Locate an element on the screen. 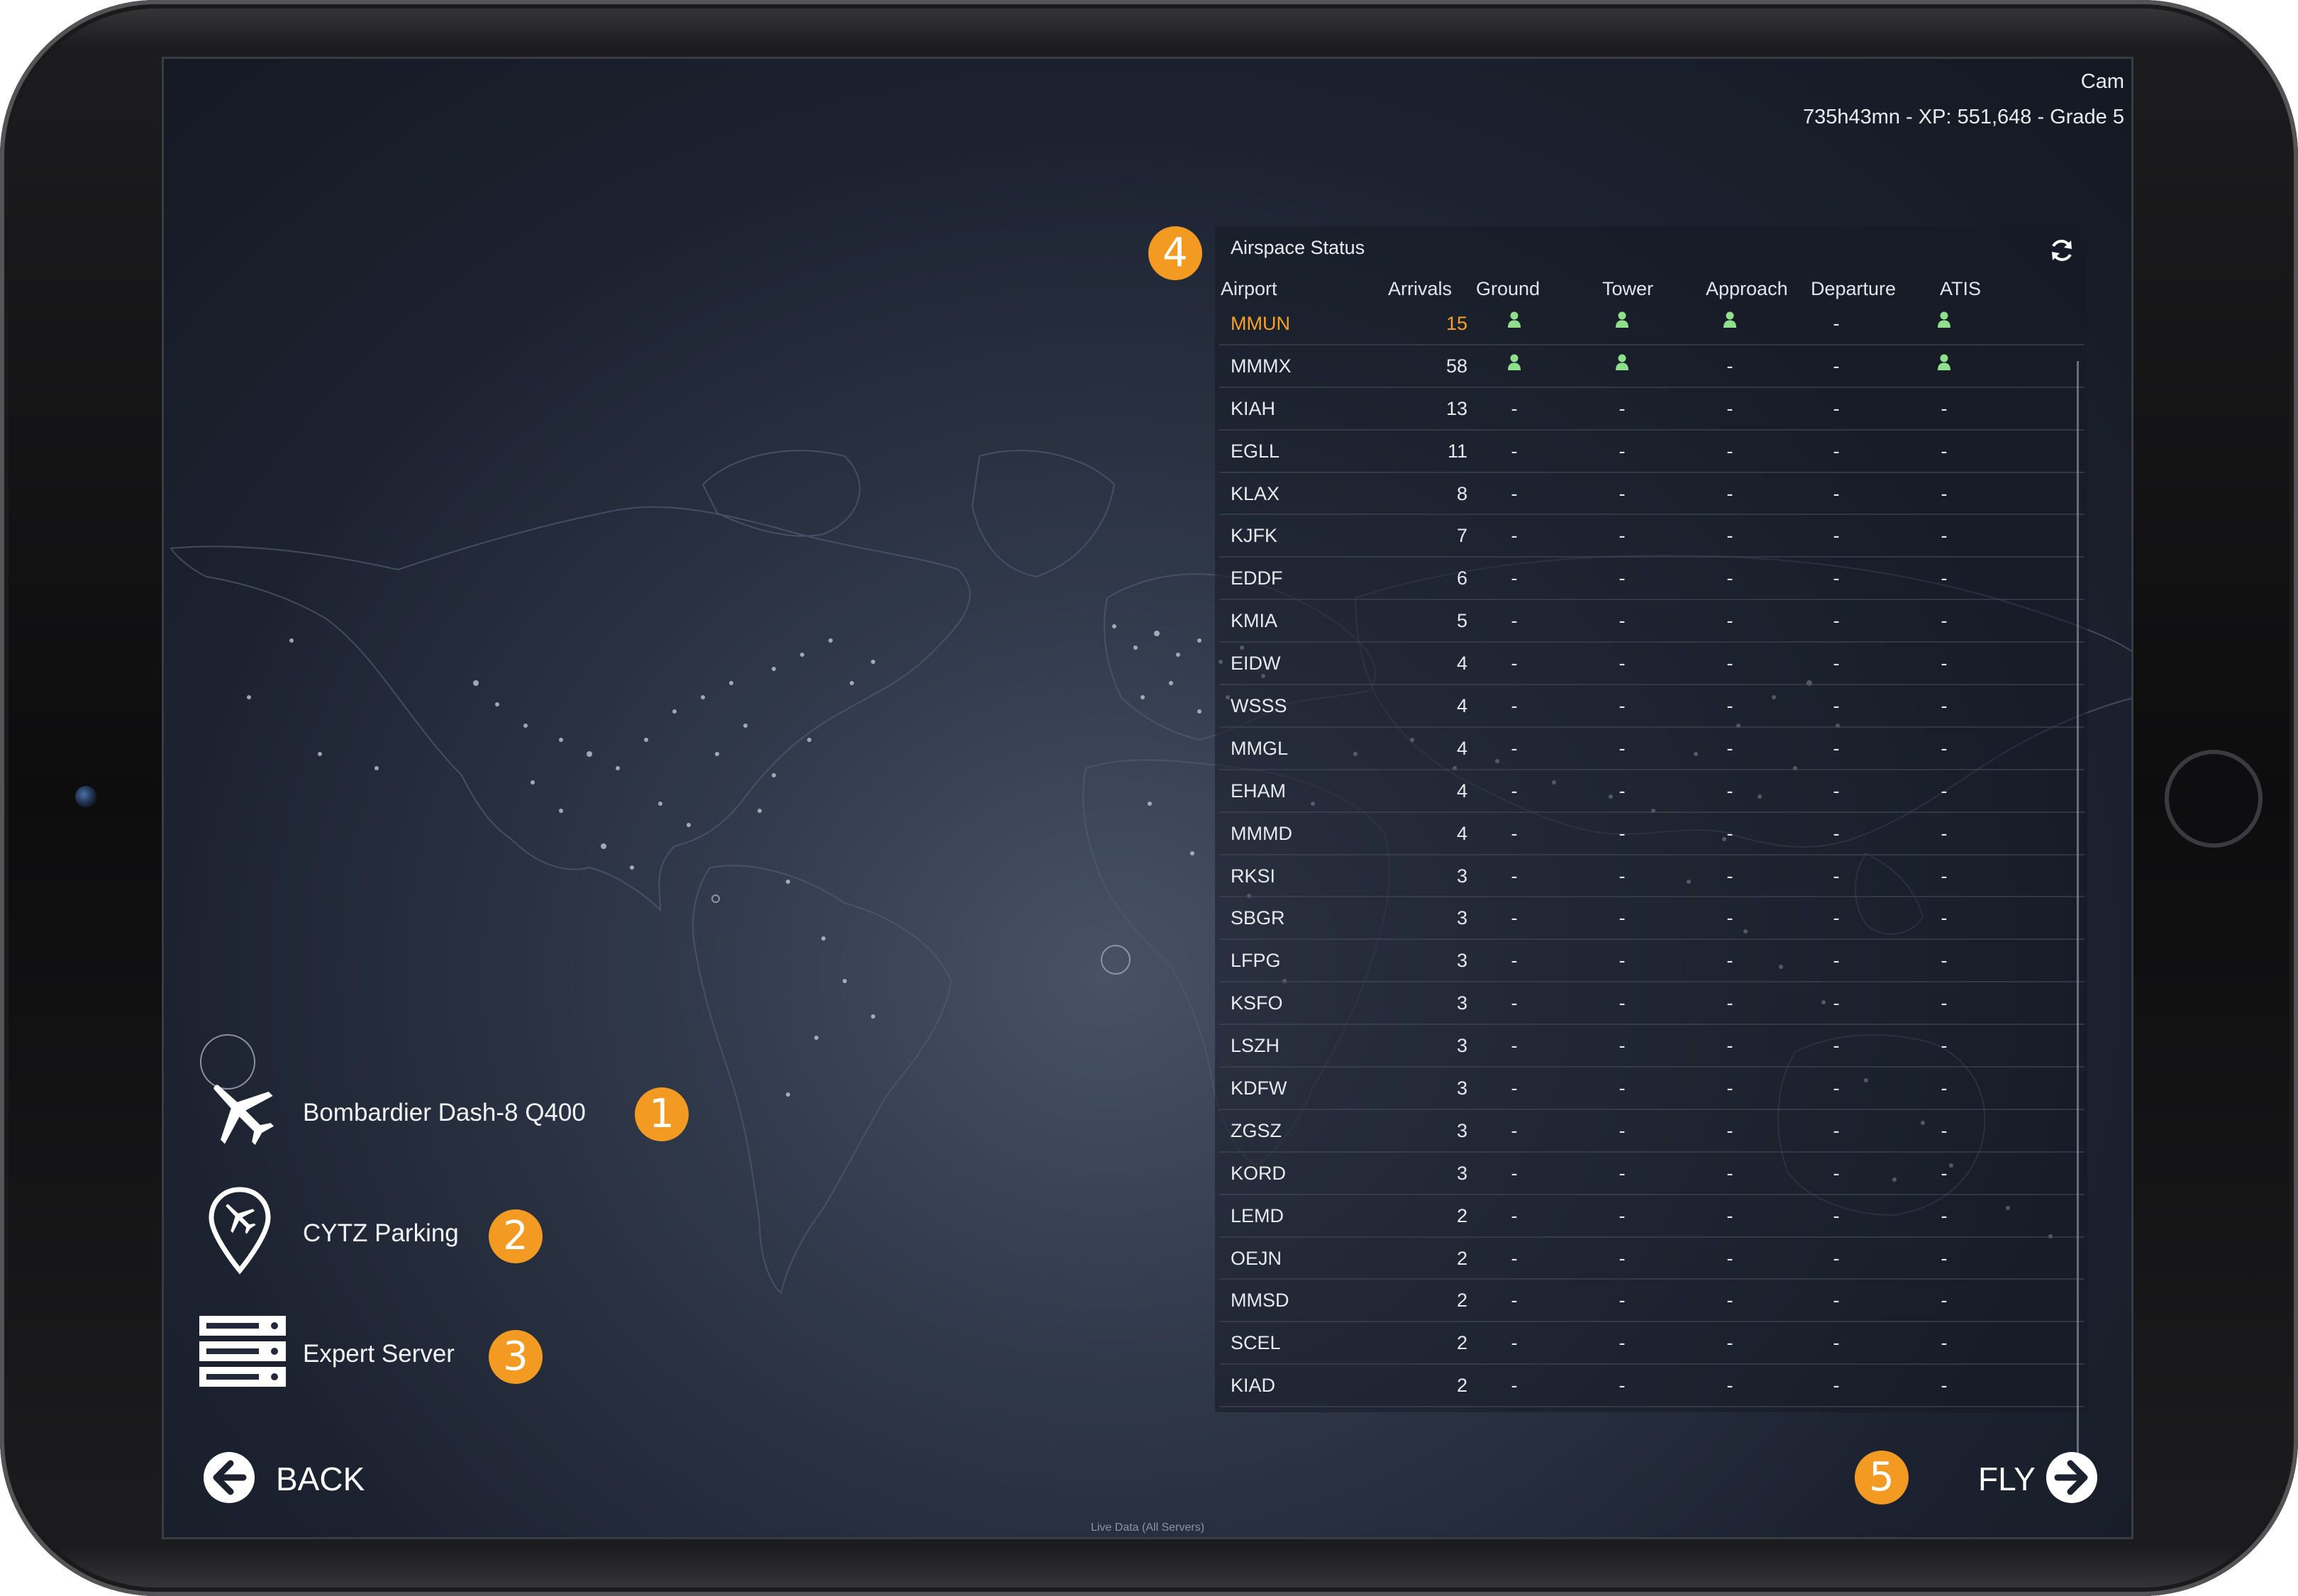 Image resolution: width=2298 pixels, height=1596 pixels. table-row: OEJN 2 - - - - - is located at coordinates (1652, 1259).